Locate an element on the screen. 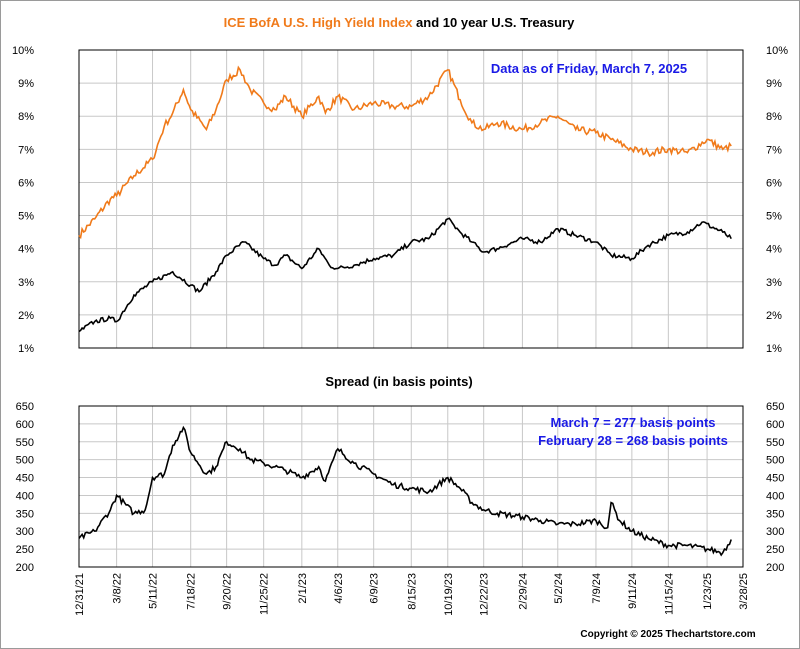 The height and width of the screenshot is (649, 800). bottom-y-tick-right: 250 is located at coordinates (775, 550).